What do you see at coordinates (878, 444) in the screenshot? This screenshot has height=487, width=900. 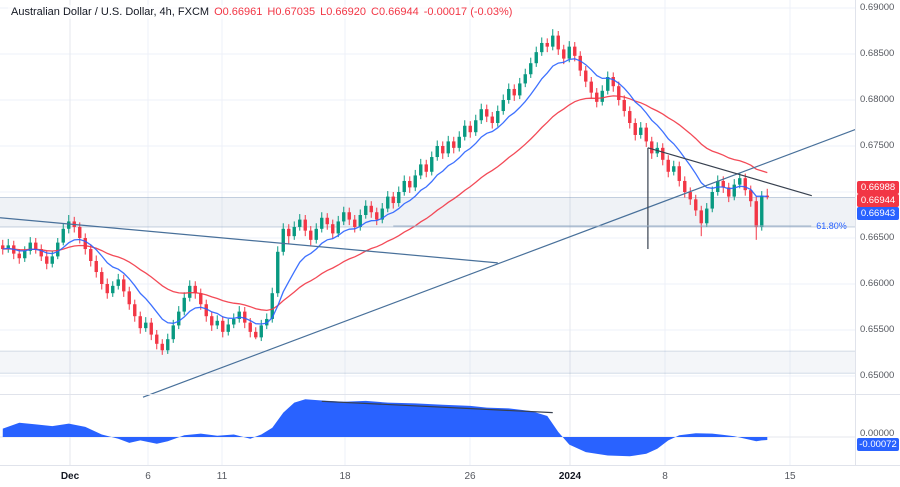 I see `indicator-value-badge: -0.00072` at bounding box center [878, 444].